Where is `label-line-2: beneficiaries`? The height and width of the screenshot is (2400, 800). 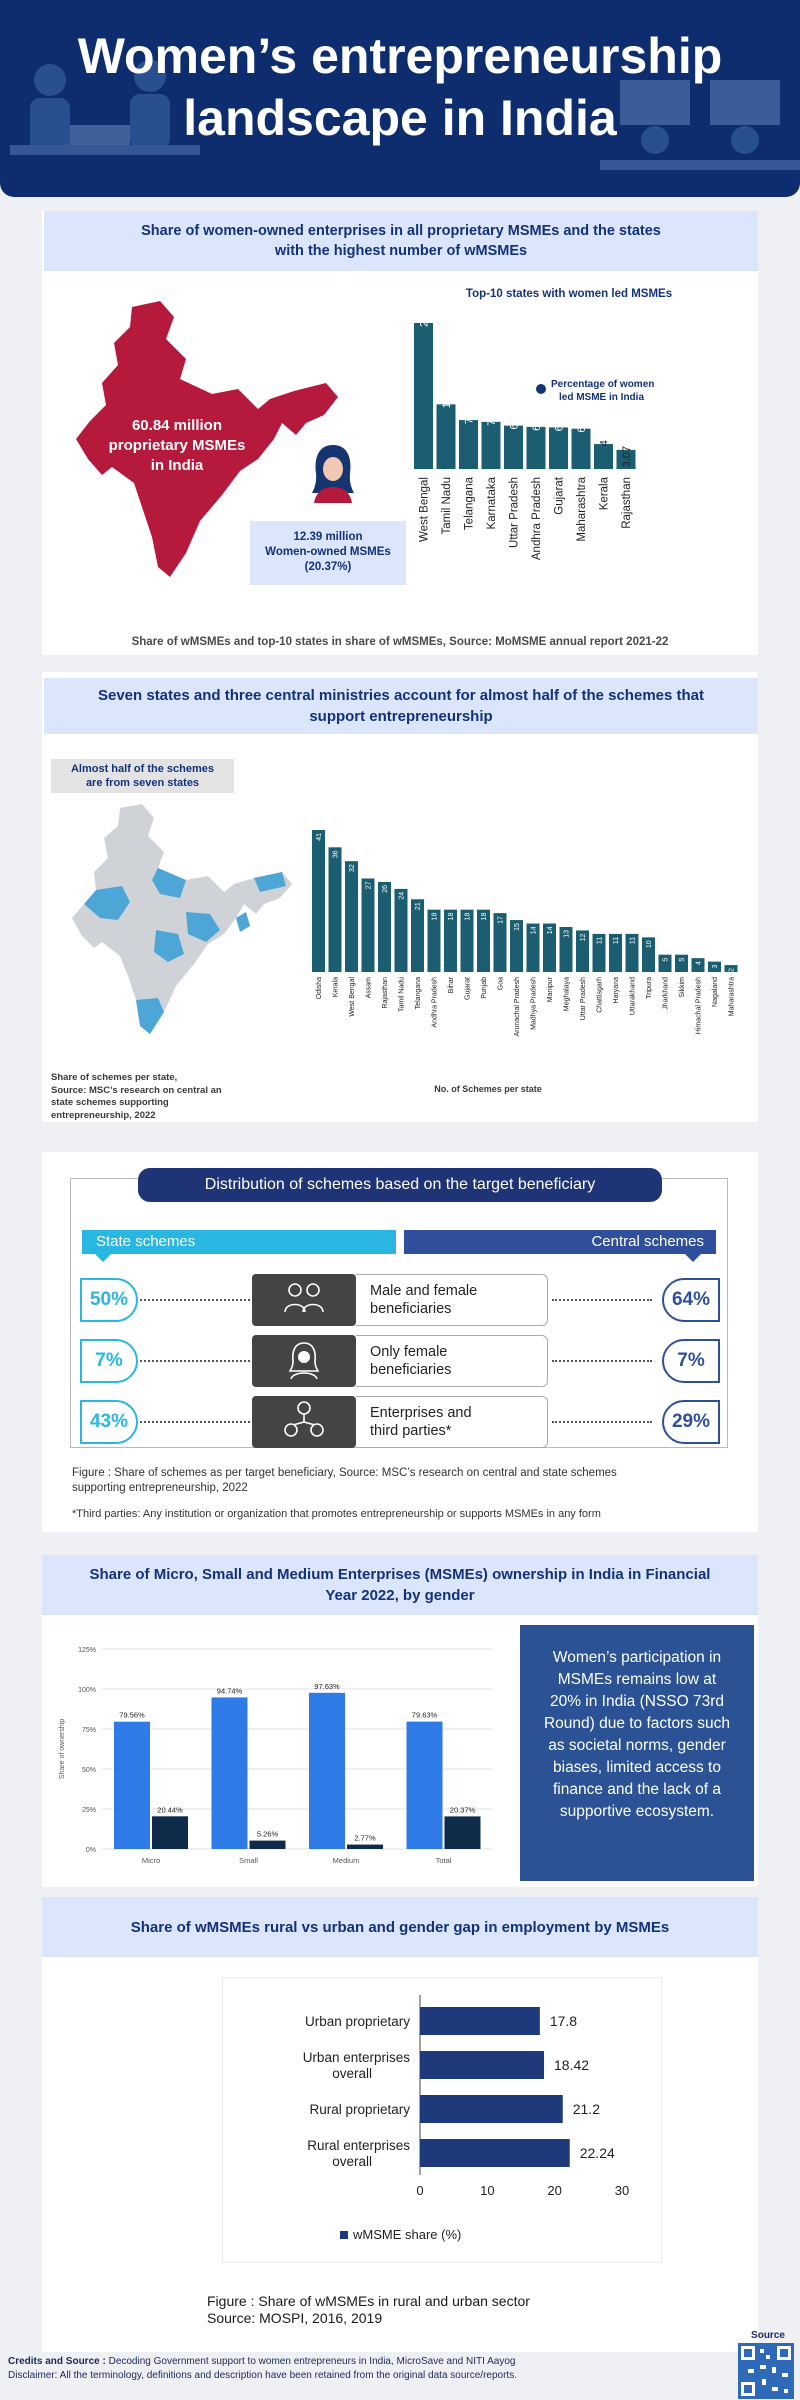
label-line-2: beneficiaries is located at coordinates (411, 1370).